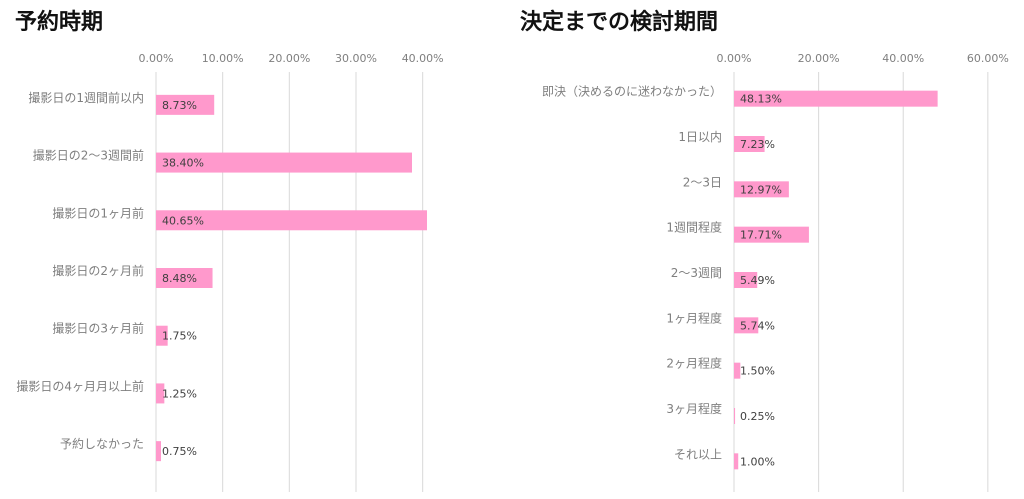  What do you see at coordinates (356, 58) in the screenshot?
I see `x-tick-label: 30.00%` at bounding box center [356, 58].